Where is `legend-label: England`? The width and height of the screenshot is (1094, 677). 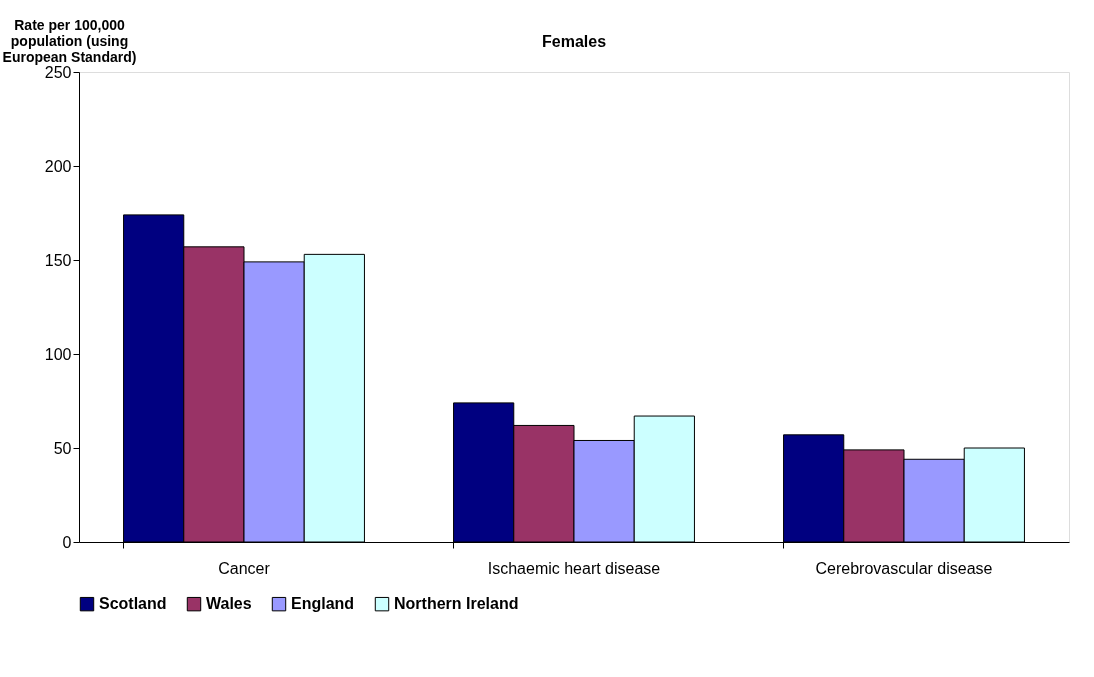 legend-label: England is located at coordinates (323, 604).